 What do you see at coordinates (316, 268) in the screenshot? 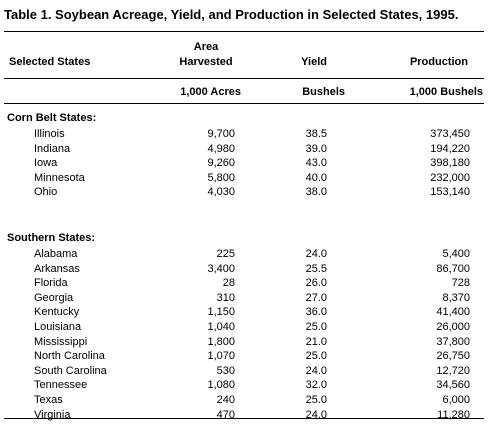
I see `yield-cell: 25.5` at bounding box center [316, 268].